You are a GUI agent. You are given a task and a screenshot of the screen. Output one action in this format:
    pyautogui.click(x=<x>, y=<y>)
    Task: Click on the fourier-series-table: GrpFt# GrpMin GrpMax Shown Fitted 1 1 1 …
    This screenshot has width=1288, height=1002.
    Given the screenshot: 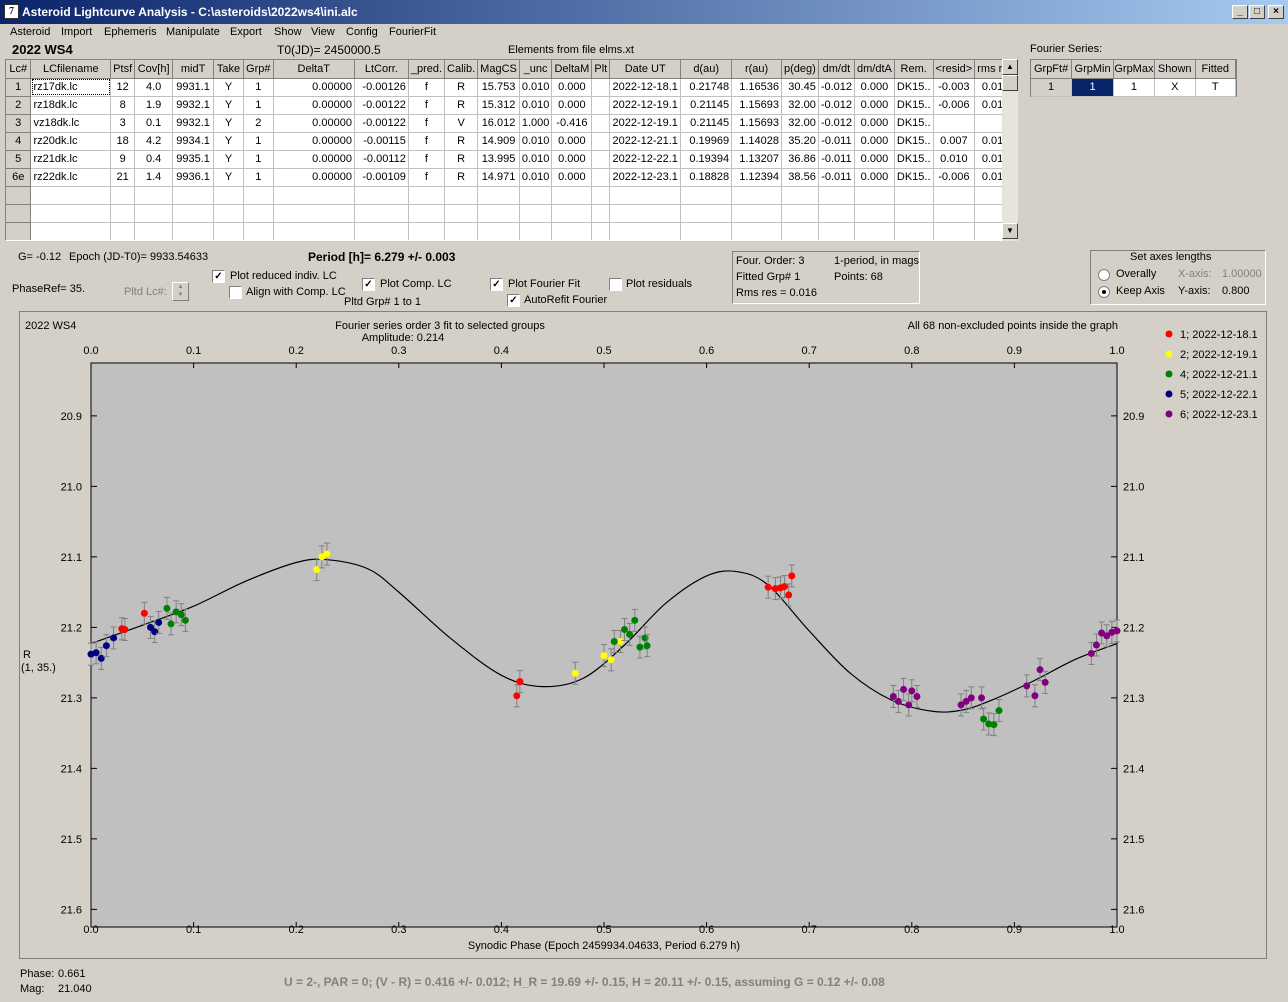 What is the action you would take?
    pyautogui.click(x=1133, y=78)
    